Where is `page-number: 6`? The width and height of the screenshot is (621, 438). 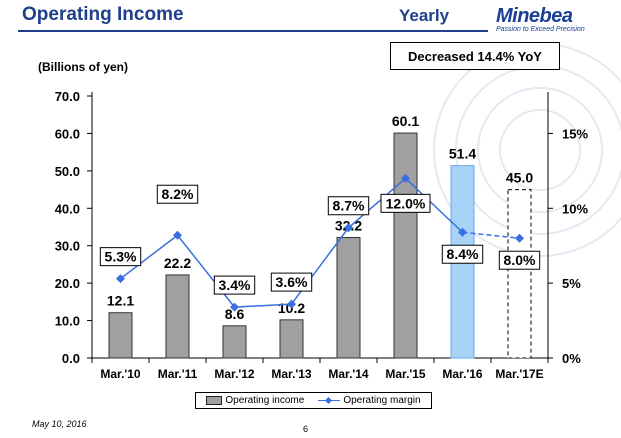
page-number: 6 is located at coordinates (306, 429).